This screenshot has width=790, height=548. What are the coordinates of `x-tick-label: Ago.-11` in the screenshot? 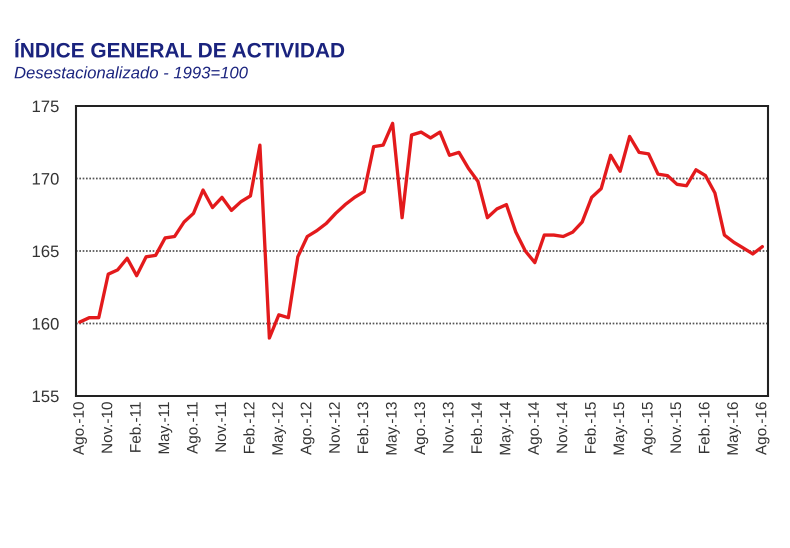 It's located at (193, 428).